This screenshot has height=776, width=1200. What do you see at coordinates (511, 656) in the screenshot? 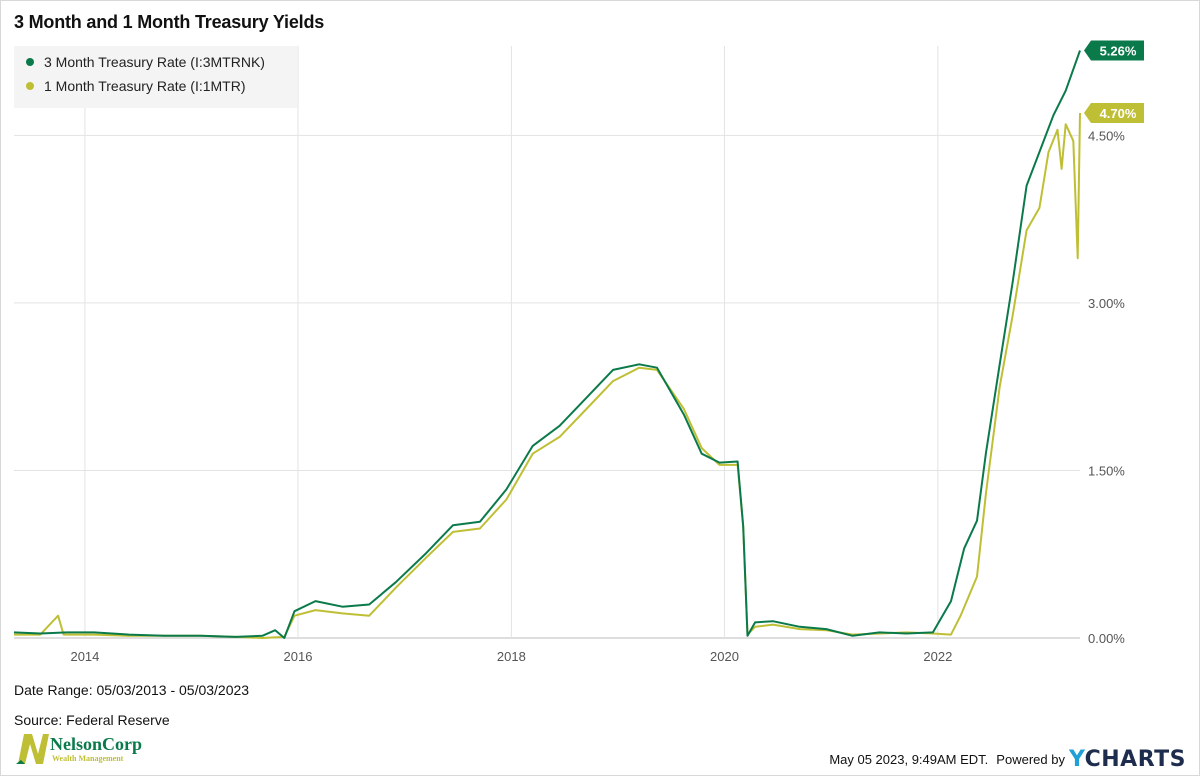
I see `x-tick-label: 2018` at bounding box center [511, 656].